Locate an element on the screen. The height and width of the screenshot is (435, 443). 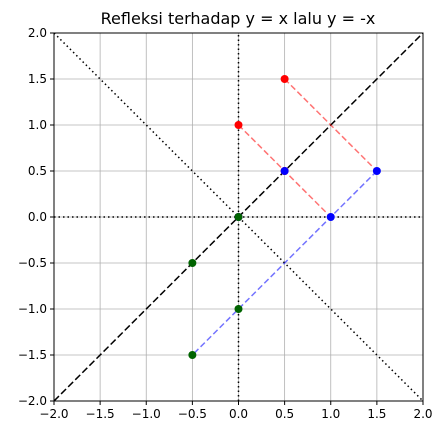
x-tick-label-8: 2.0 is located at coordinates (422, 414).